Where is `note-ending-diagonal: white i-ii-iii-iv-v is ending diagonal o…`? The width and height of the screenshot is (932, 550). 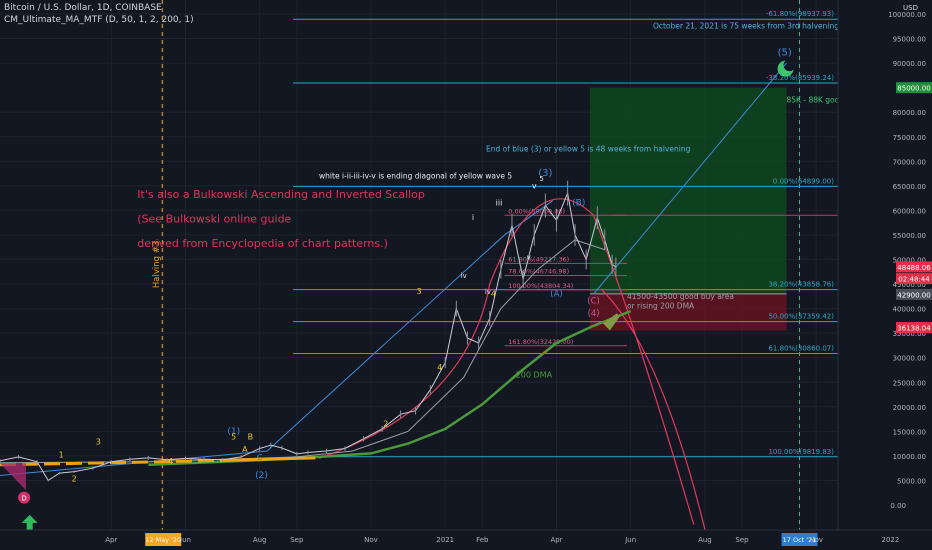 note-ending-diagonal: white i-ii-iii-iv-v is ending diagonal o… is located at coordinates (415, 175).